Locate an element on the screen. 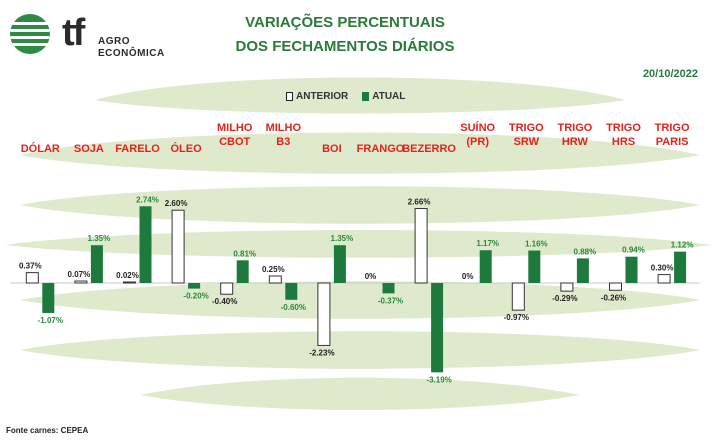  category-label: CBOT is located at coordinates (234, 142).